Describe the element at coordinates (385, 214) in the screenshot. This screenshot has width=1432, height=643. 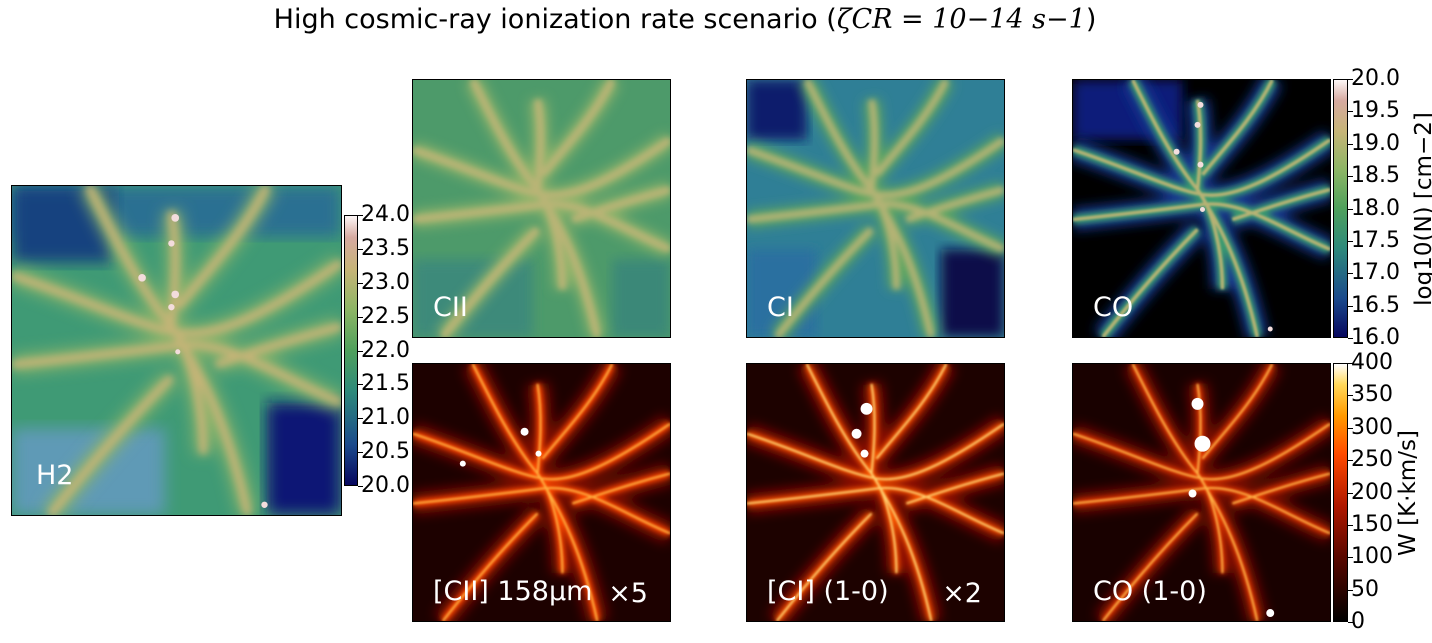
I see `colorbar-h2-tick-label: 24.0` at that location.